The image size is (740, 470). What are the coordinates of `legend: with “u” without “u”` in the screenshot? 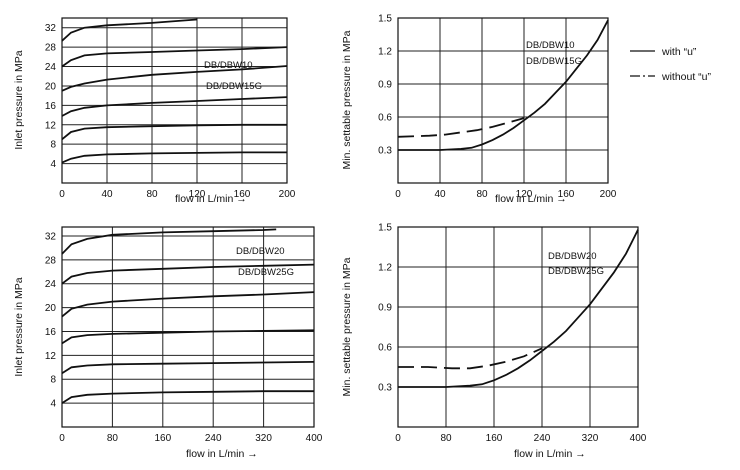 It's located at (671, 64).